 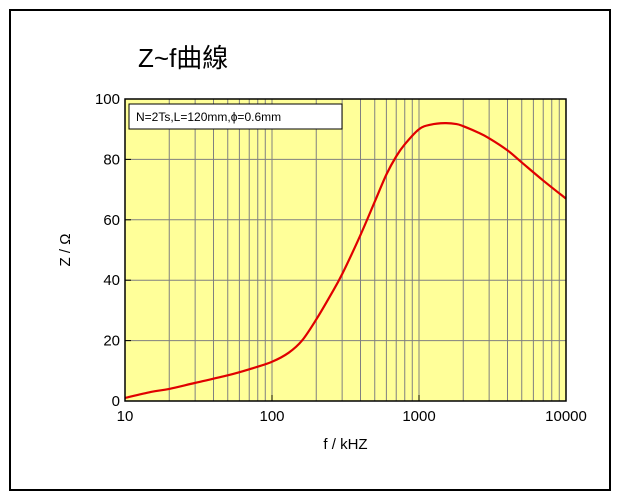 What do you see at coordinates (183, 58) in the screenshot?
I see `chart-title: Z~f曲線` at bounding box center [183, 58].